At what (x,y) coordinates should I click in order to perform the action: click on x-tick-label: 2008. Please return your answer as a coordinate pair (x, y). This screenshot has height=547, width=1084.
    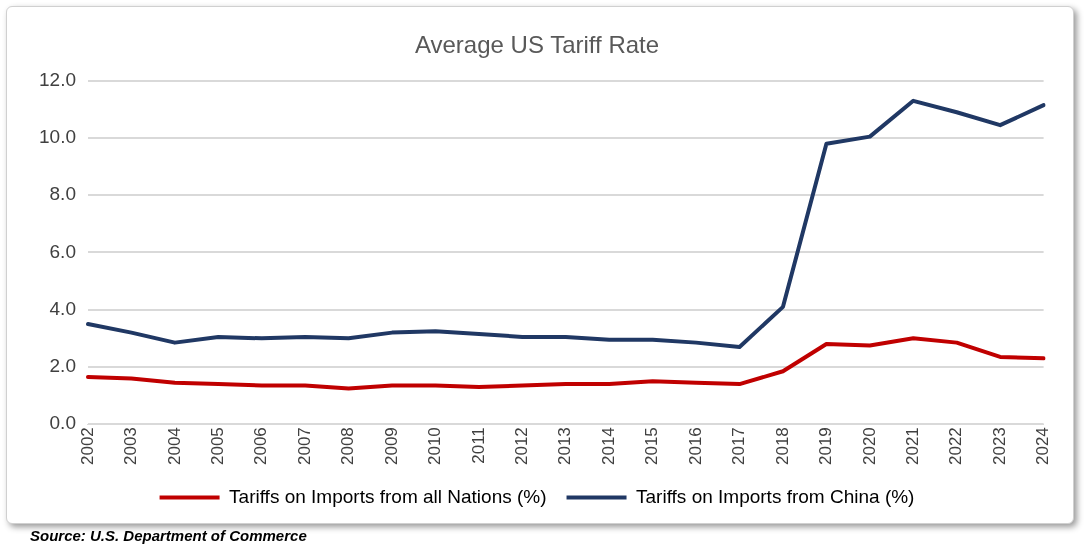
    Looking at the image, I should click on (348, 446).